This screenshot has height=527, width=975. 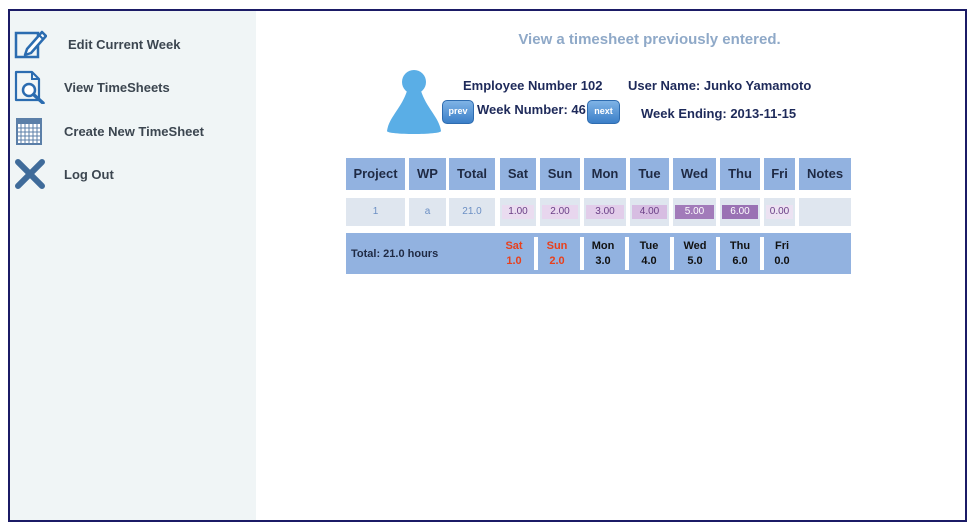 I want to click on total-wed: Wed 5.0, so click(x=695, y=254).